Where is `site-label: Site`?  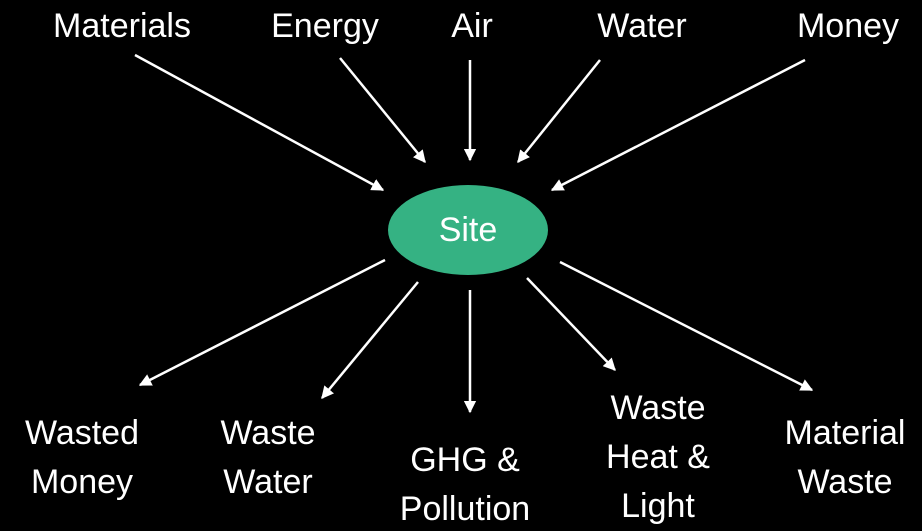
site-label: Site is located at coordinates (468, 230).